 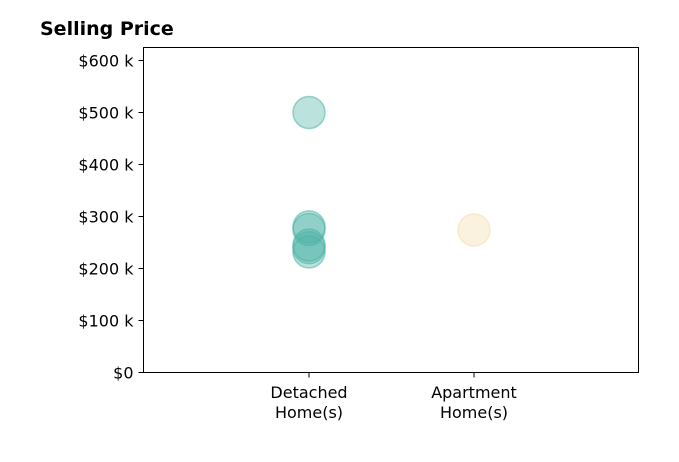 What do you see at coordinates (106, 113) in the screenshot?
I see `y-tick-label: $500 k` at bounding box center [106, 113].